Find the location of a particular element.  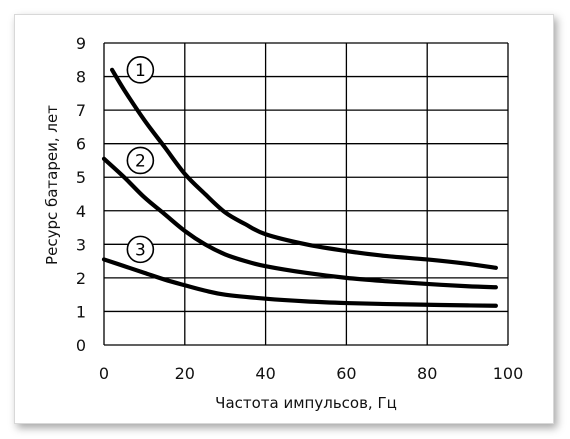

x-axis-label: Частота импульсов, Гц is located at coordinates (306, 403).